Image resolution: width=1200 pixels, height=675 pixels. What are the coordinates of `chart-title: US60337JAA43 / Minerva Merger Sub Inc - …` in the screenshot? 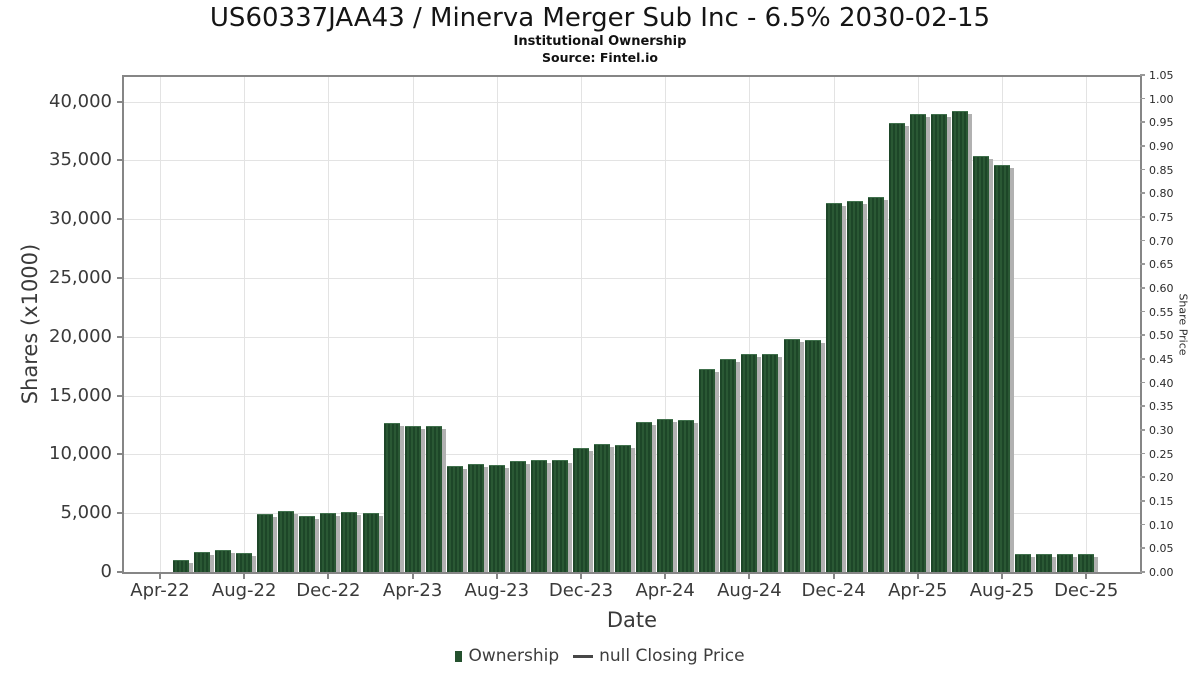 It's located at (600, 18).